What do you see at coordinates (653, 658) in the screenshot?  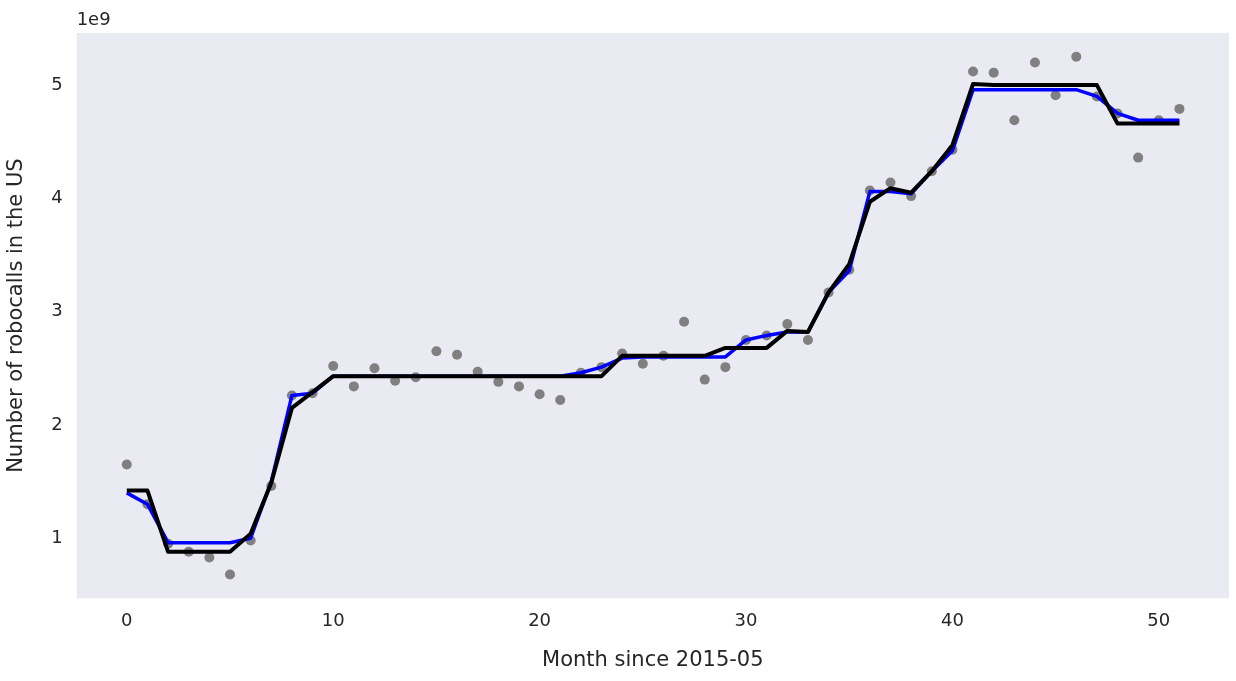 I see `x-axis-title: Month since 2015-05` at bounding box center [653, 658].